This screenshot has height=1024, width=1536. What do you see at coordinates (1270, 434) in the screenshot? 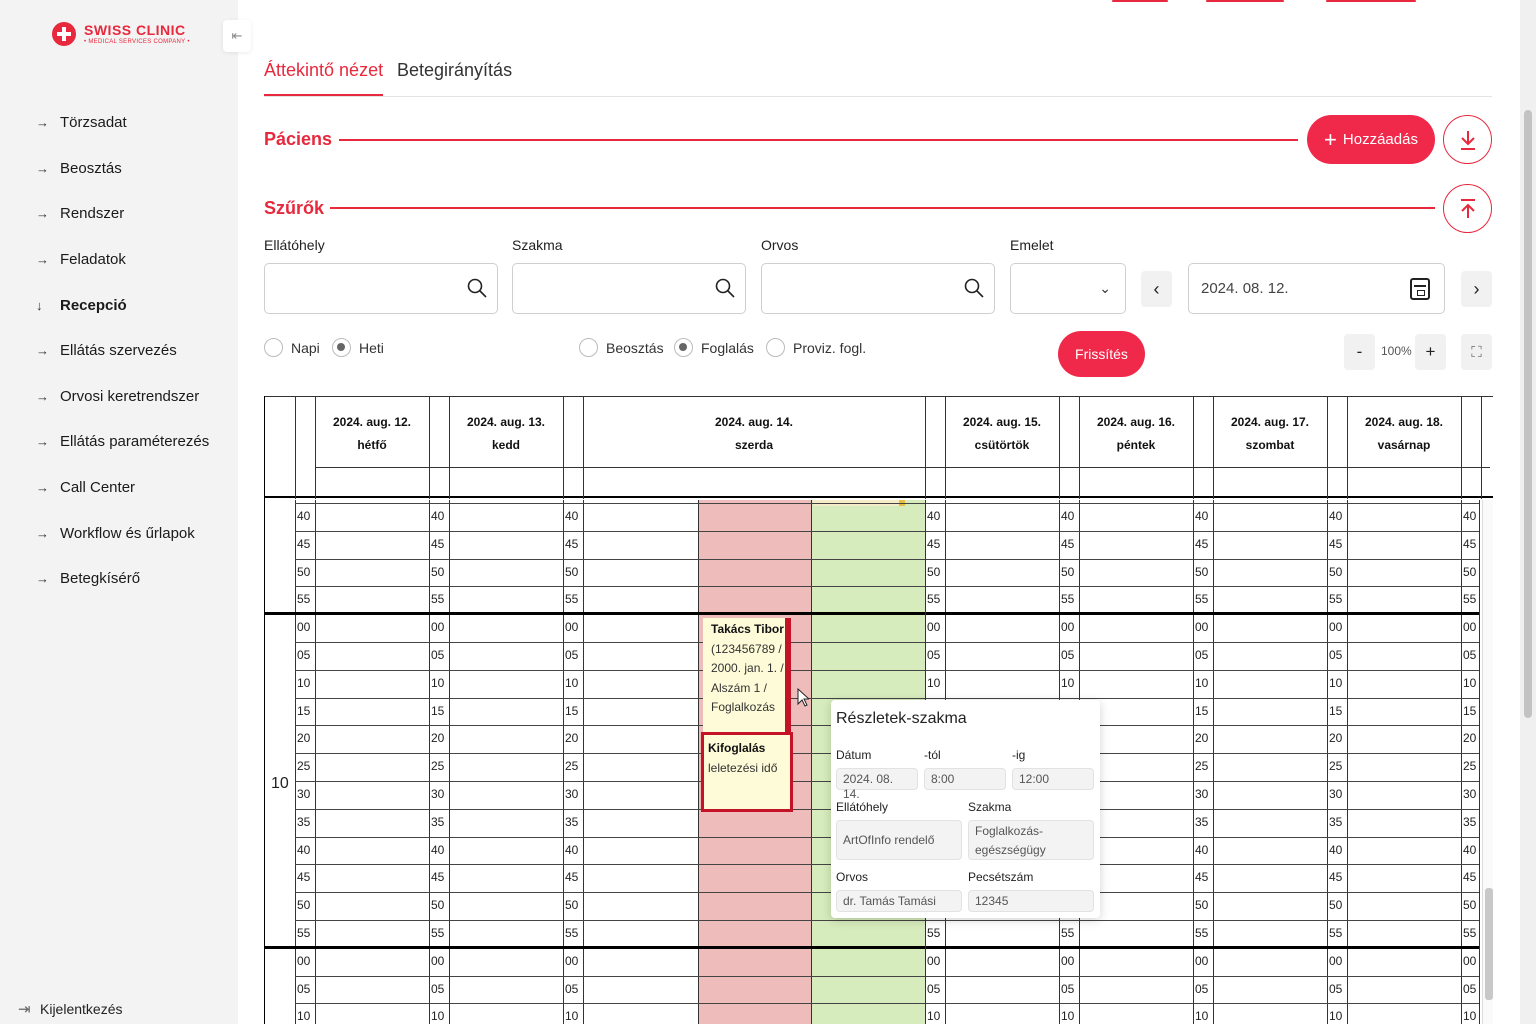
I see `day-header: 2024. aug. 17. szombat` at bounding box center [1270, 434].